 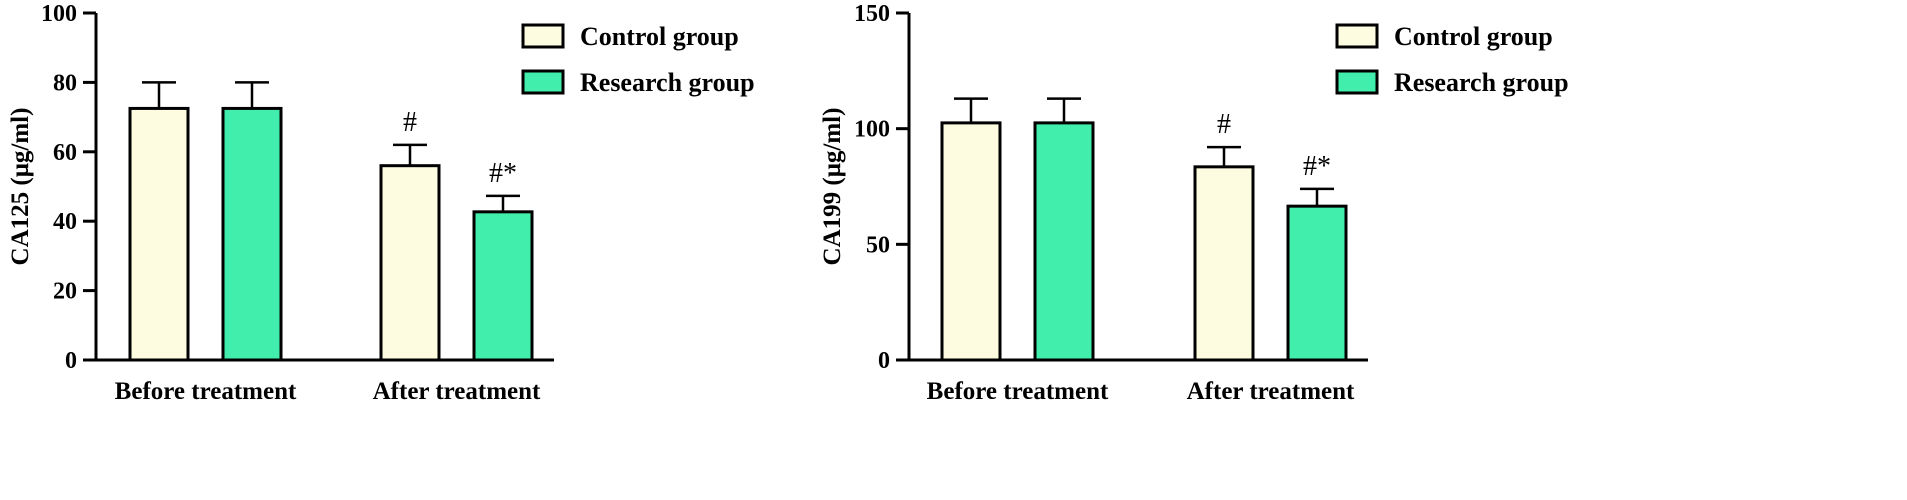 I want to click on y-tick-label: 50, so click(x=878, y=245).